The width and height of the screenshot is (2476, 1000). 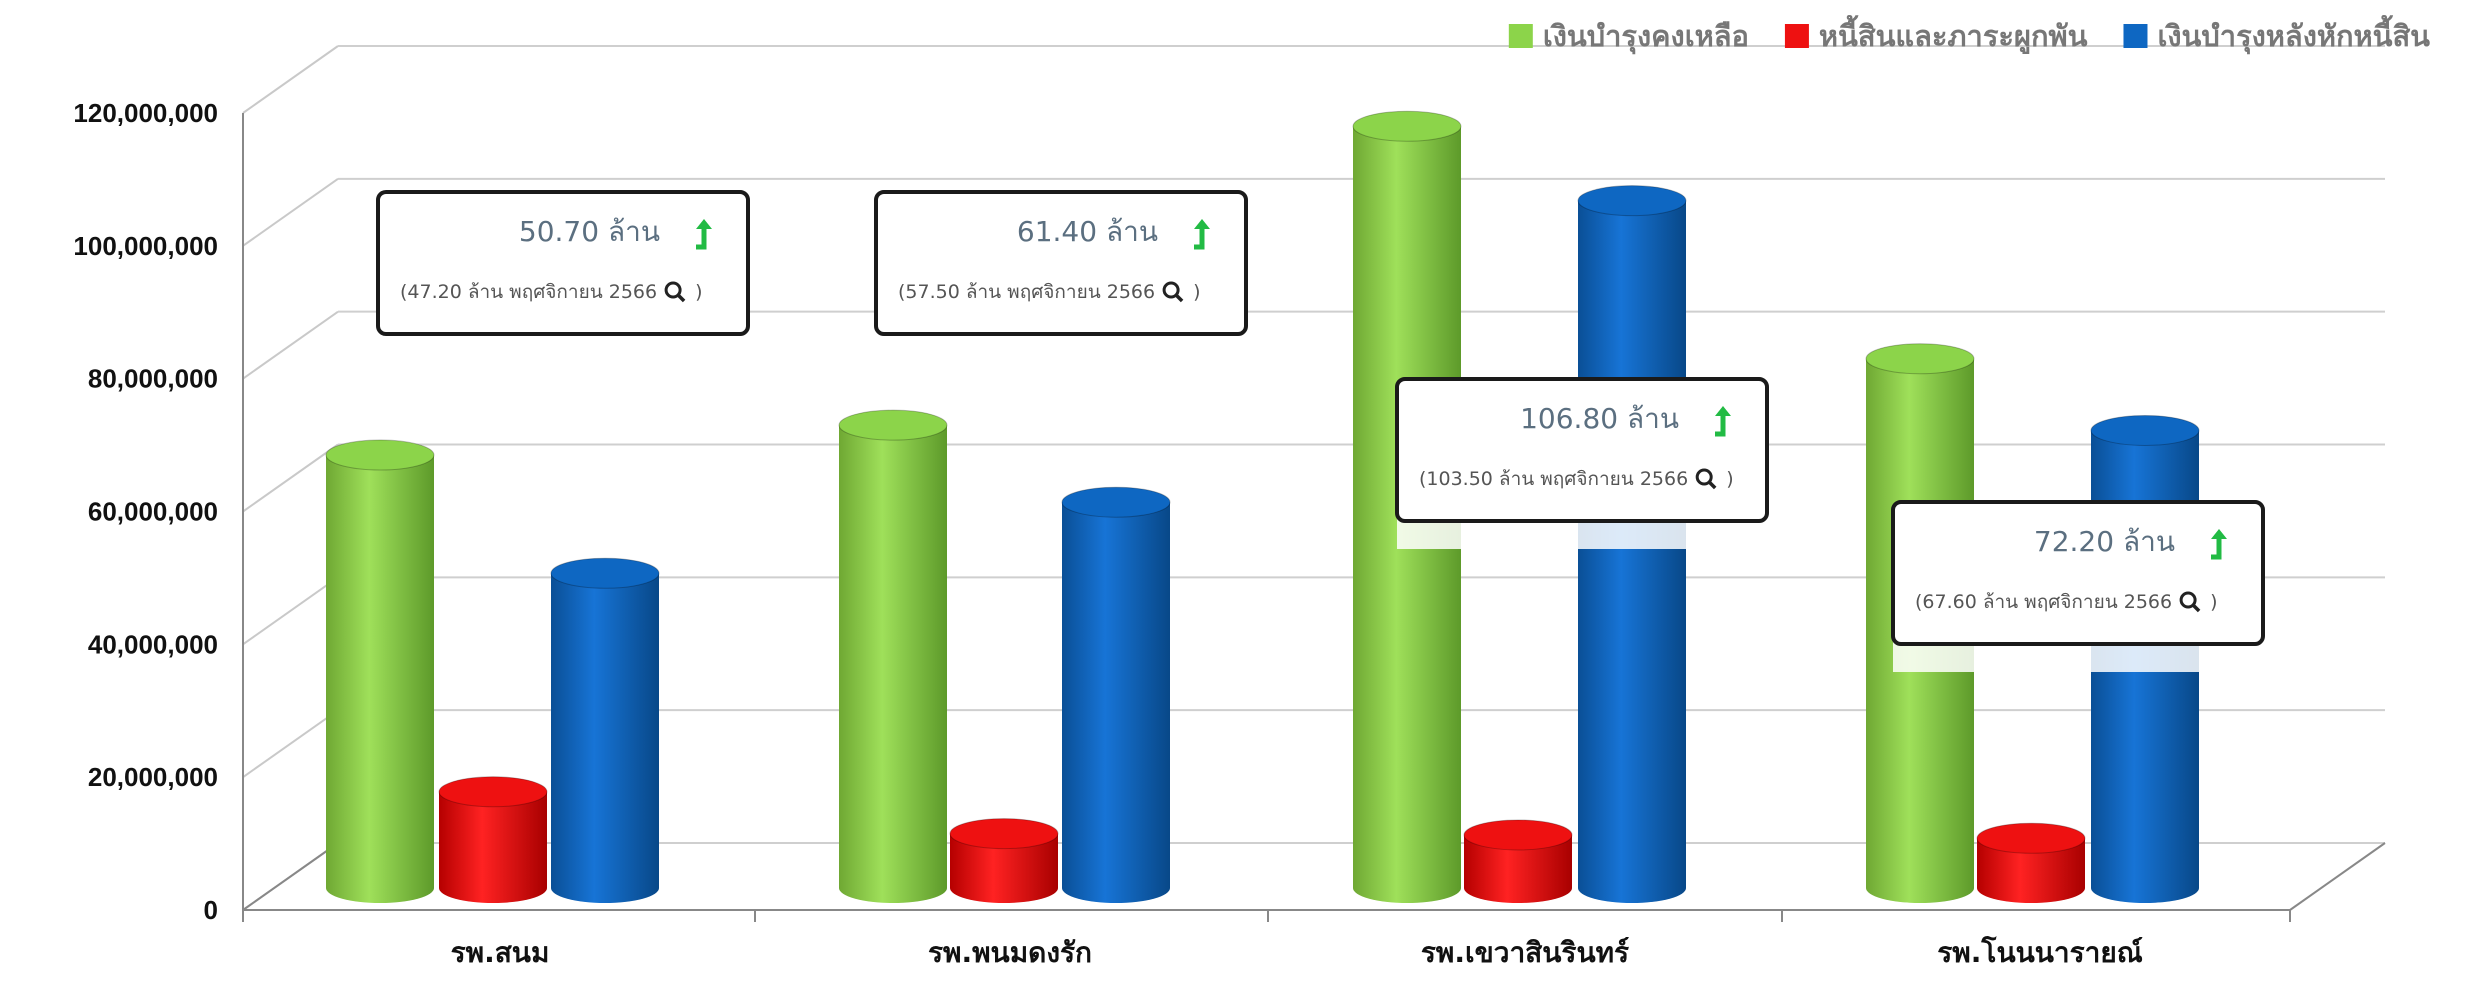 I want to click on y-tick-label: 0, so click(x=211, y=910).